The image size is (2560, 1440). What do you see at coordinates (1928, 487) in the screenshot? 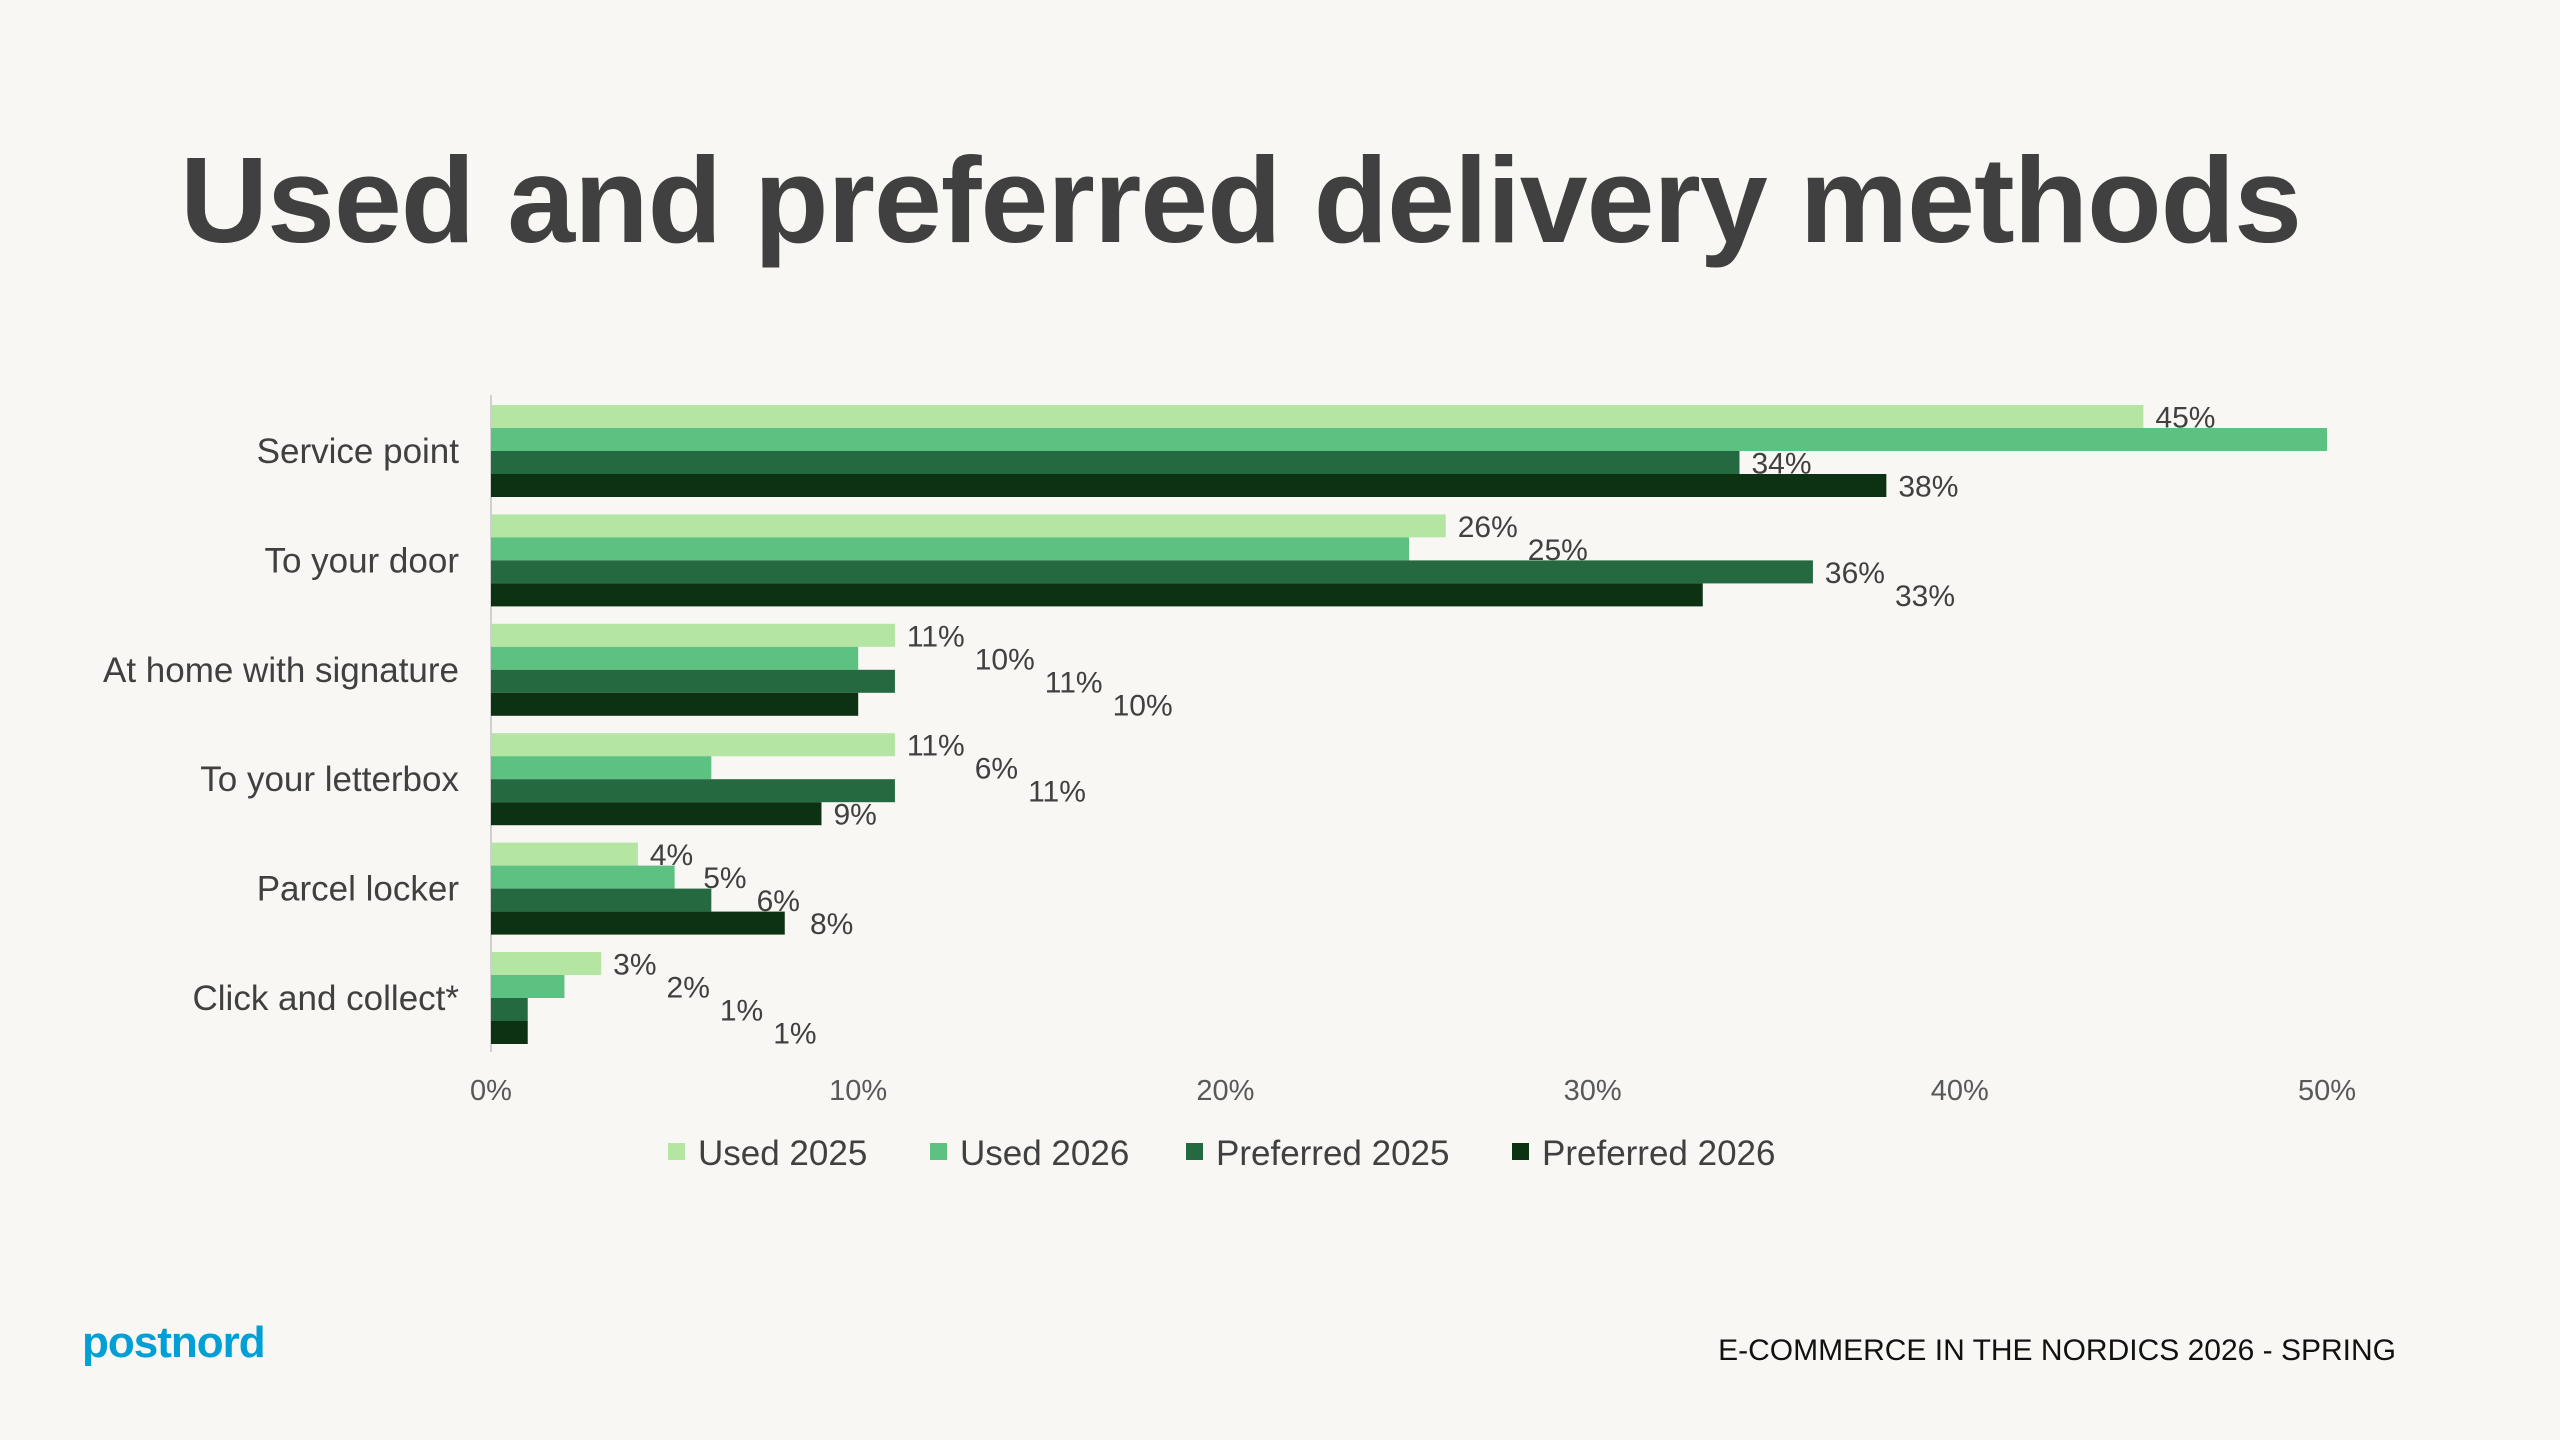
I see `data-label: 38%` at bounding box center [1928, 487].